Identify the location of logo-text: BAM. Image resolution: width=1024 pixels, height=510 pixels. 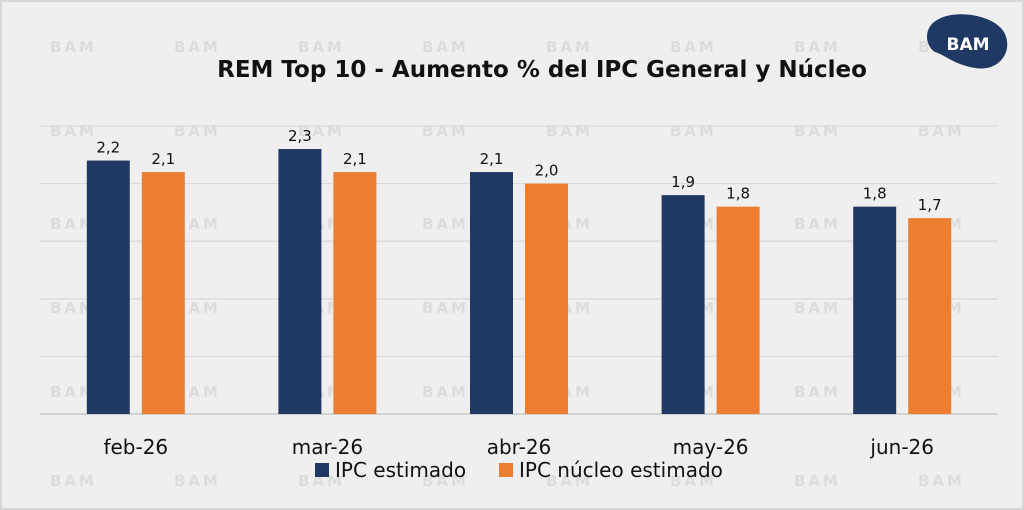
(967, 45).